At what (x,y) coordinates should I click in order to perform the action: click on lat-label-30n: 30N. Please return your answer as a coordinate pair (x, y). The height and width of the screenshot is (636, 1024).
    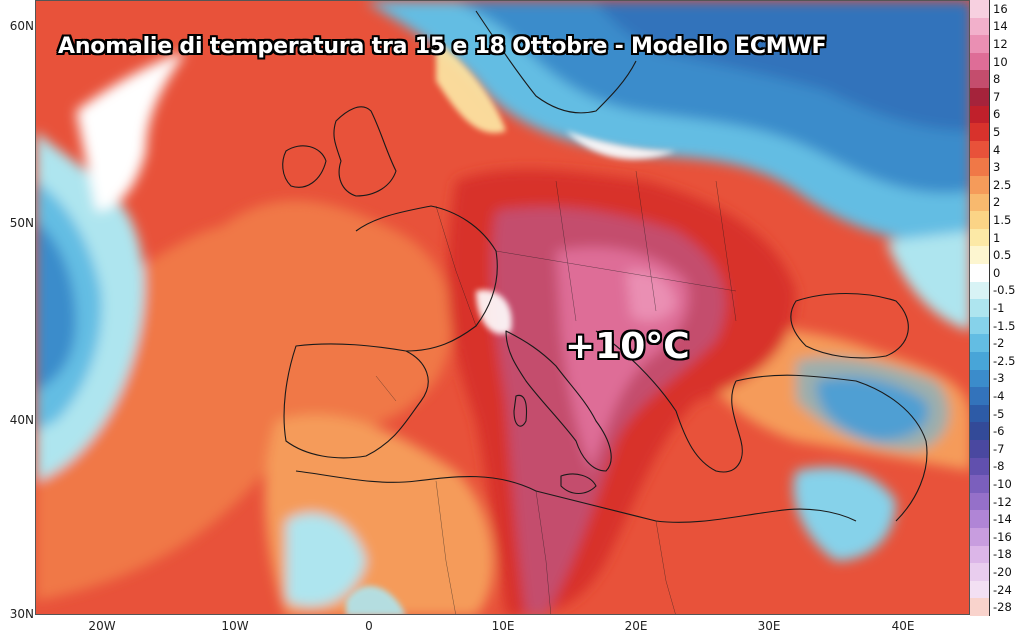
    Looking at the image, I should click on (21, 614).